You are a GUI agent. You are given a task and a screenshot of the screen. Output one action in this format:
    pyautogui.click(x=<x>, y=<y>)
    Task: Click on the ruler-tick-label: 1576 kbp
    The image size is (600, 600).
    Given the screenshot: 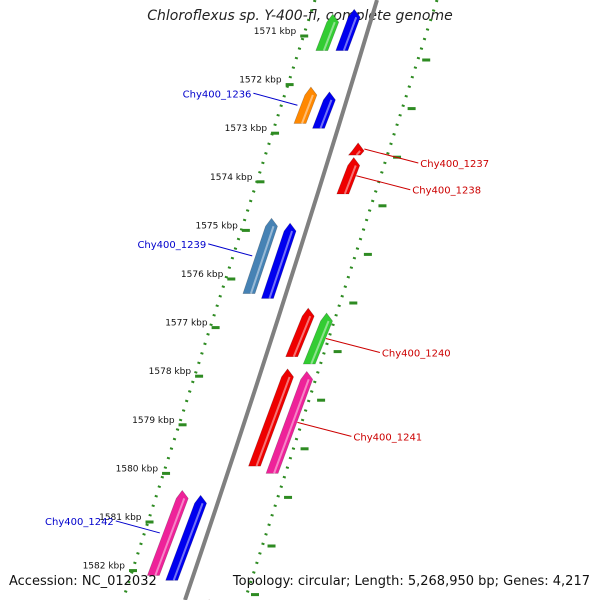 What is the action you would take?
    pyautogui.click(x=202, y=275)
    